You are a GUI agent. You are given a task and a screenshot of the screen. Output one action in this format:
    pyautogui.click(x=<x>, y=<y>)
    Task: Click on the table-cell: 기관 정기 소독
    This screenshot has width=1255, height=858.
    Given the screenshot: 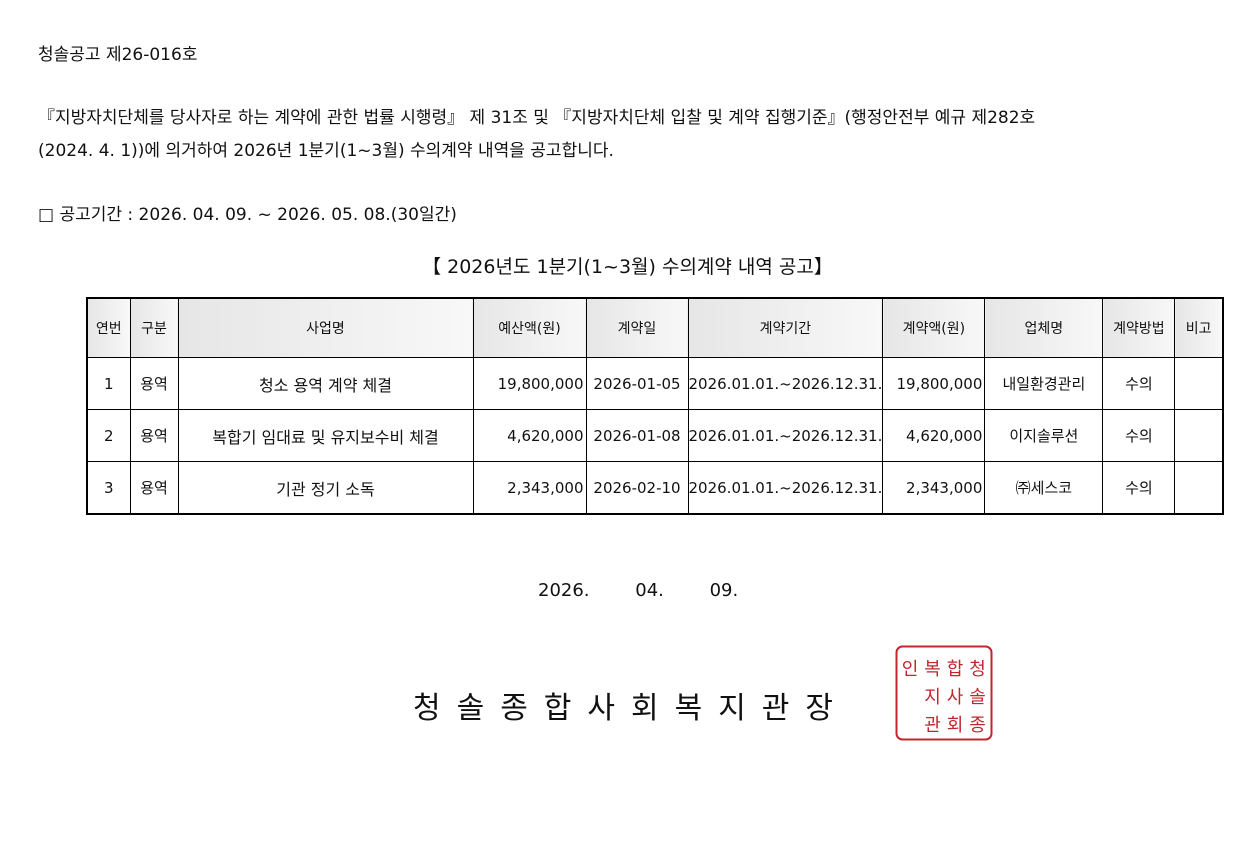 What is the action you would take?
    pyautogui.click(x=325, y=488)
    